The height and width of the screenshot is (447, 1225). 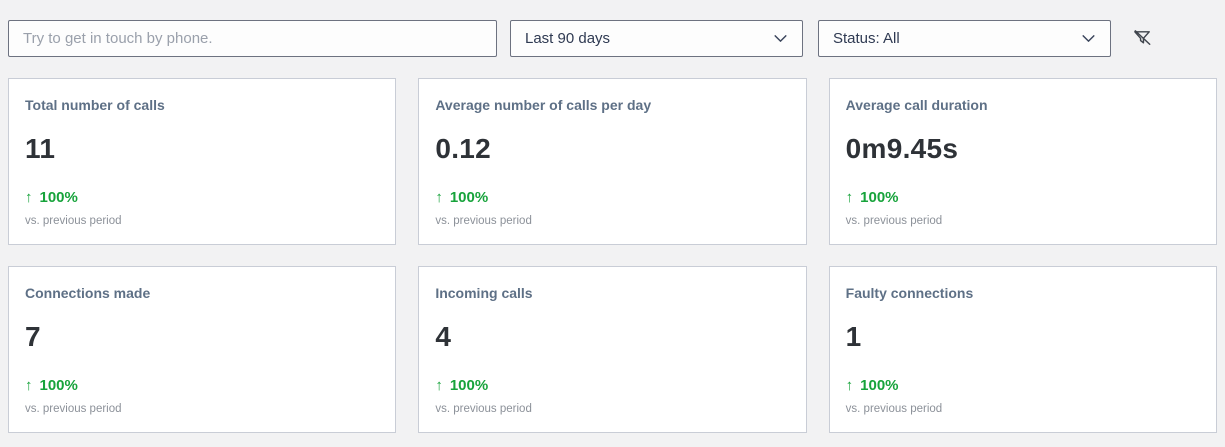 What do you see at coordinates (902, 148) in the screenshot?
I see `card-value: 0m9.45s` at bounding box center [902, 148].